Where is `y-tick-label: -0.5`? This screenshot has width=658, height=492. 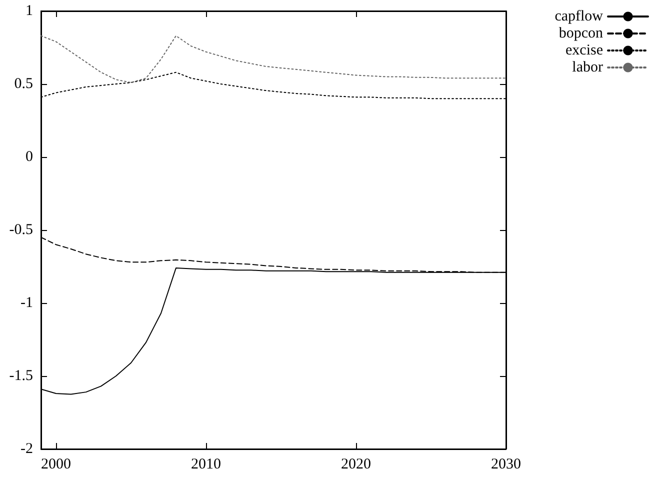
y-tick-label: -0.5 is located at coordinates (21, 230).